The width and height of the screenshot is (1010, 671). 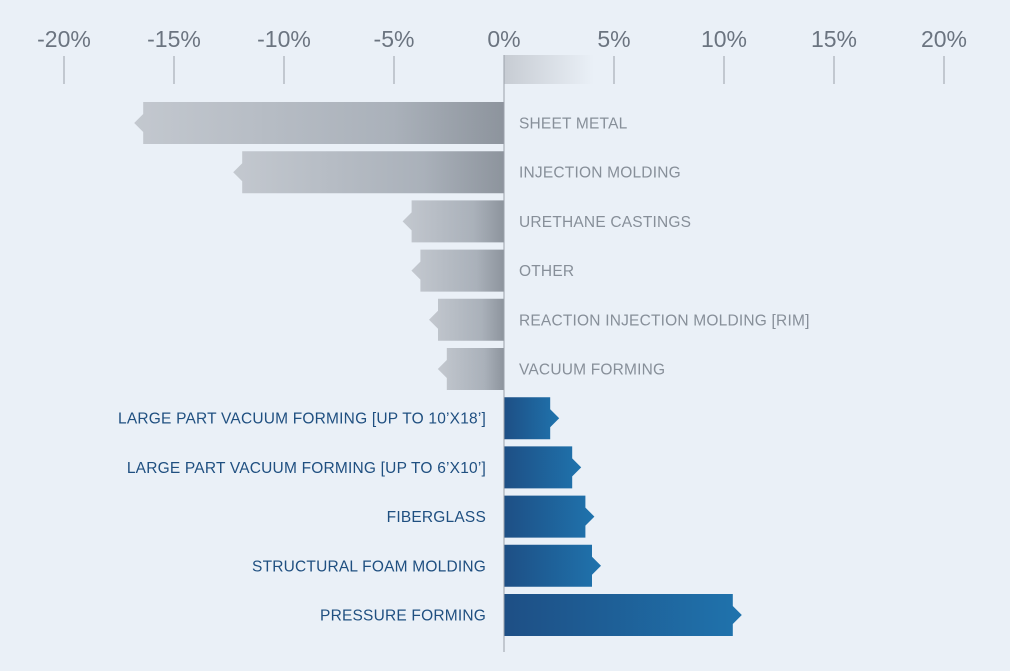 What do you see at coordinates (64, 39) in the screenshot?
I see `x-tick-label: -20%` at bounding box center [64, 39].